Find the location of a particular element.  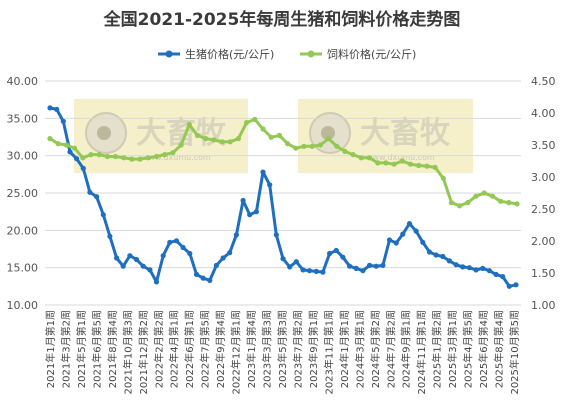

legend-label-1: 生猪价格(元/公斤) is located at coordinates (229, 54).